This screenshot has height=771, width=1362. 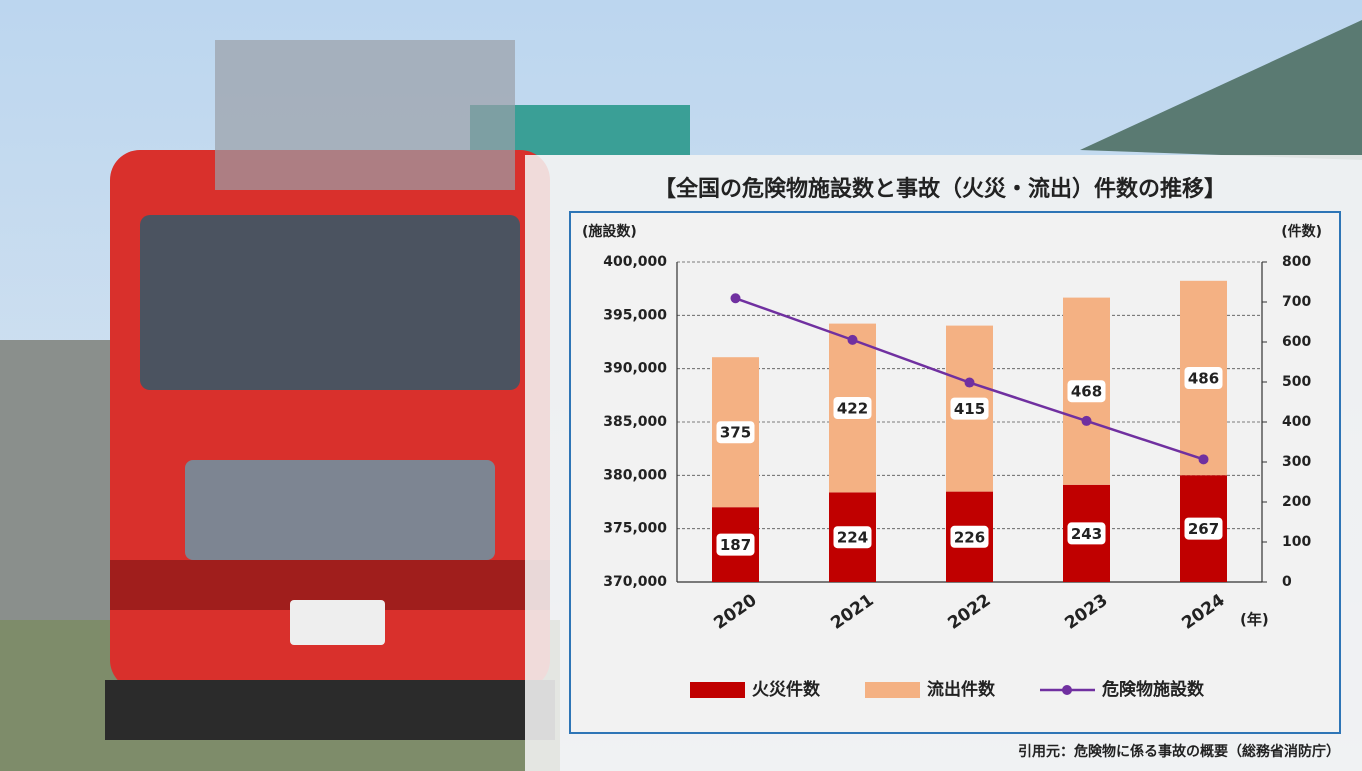 What do you see at coordinates (635, 582) in the screenshot?
I see `y-tick-label: 370,000` at bounding box center [635, 582].